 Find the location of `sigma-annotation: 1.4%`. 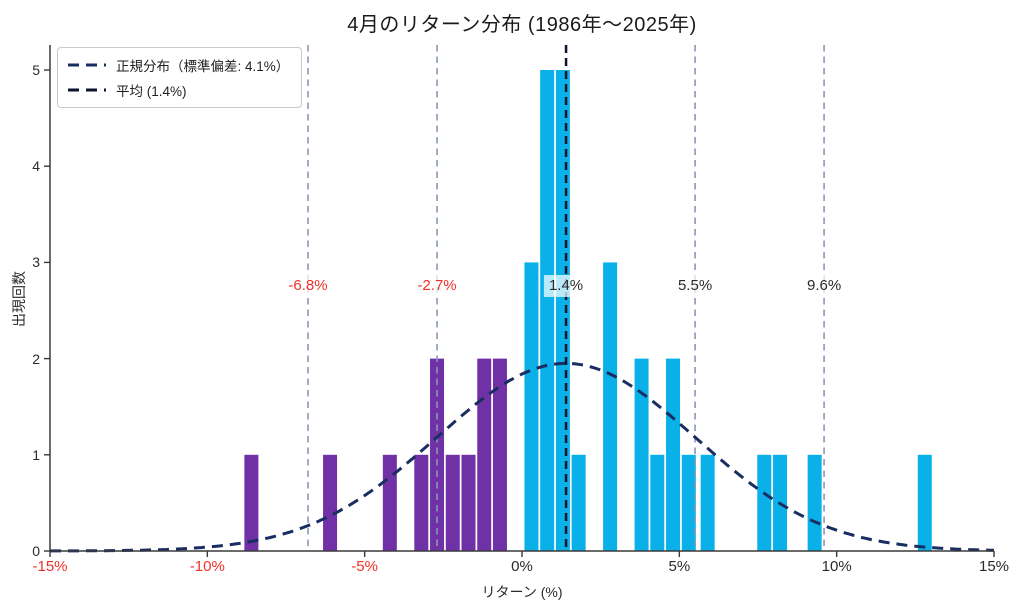

sigma-annotation: 1.4% is located at coordinates (566, 286).